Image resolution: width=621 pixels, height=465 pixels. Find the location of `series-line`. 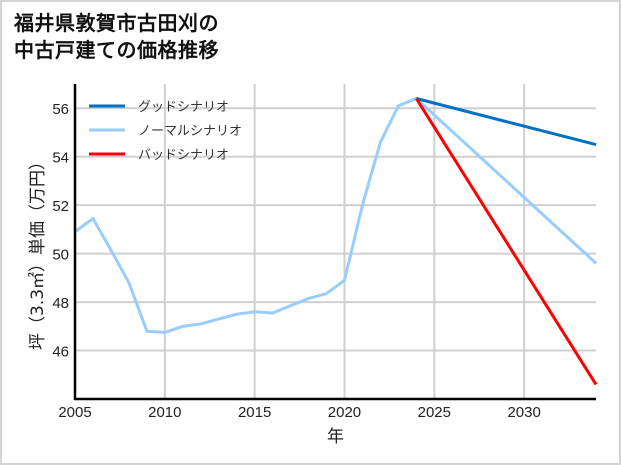

series-line is located at coordinates (506, 122).